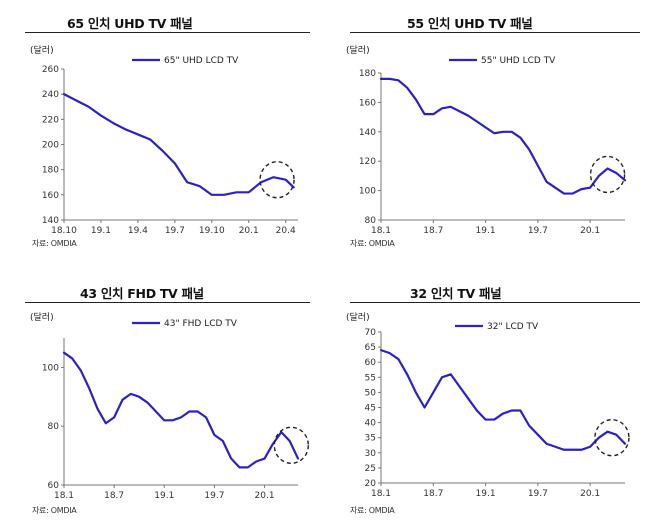 The height and width of the screenshot is (531, 670). I want to click on y-tick-label: 70, so click(371, 333).